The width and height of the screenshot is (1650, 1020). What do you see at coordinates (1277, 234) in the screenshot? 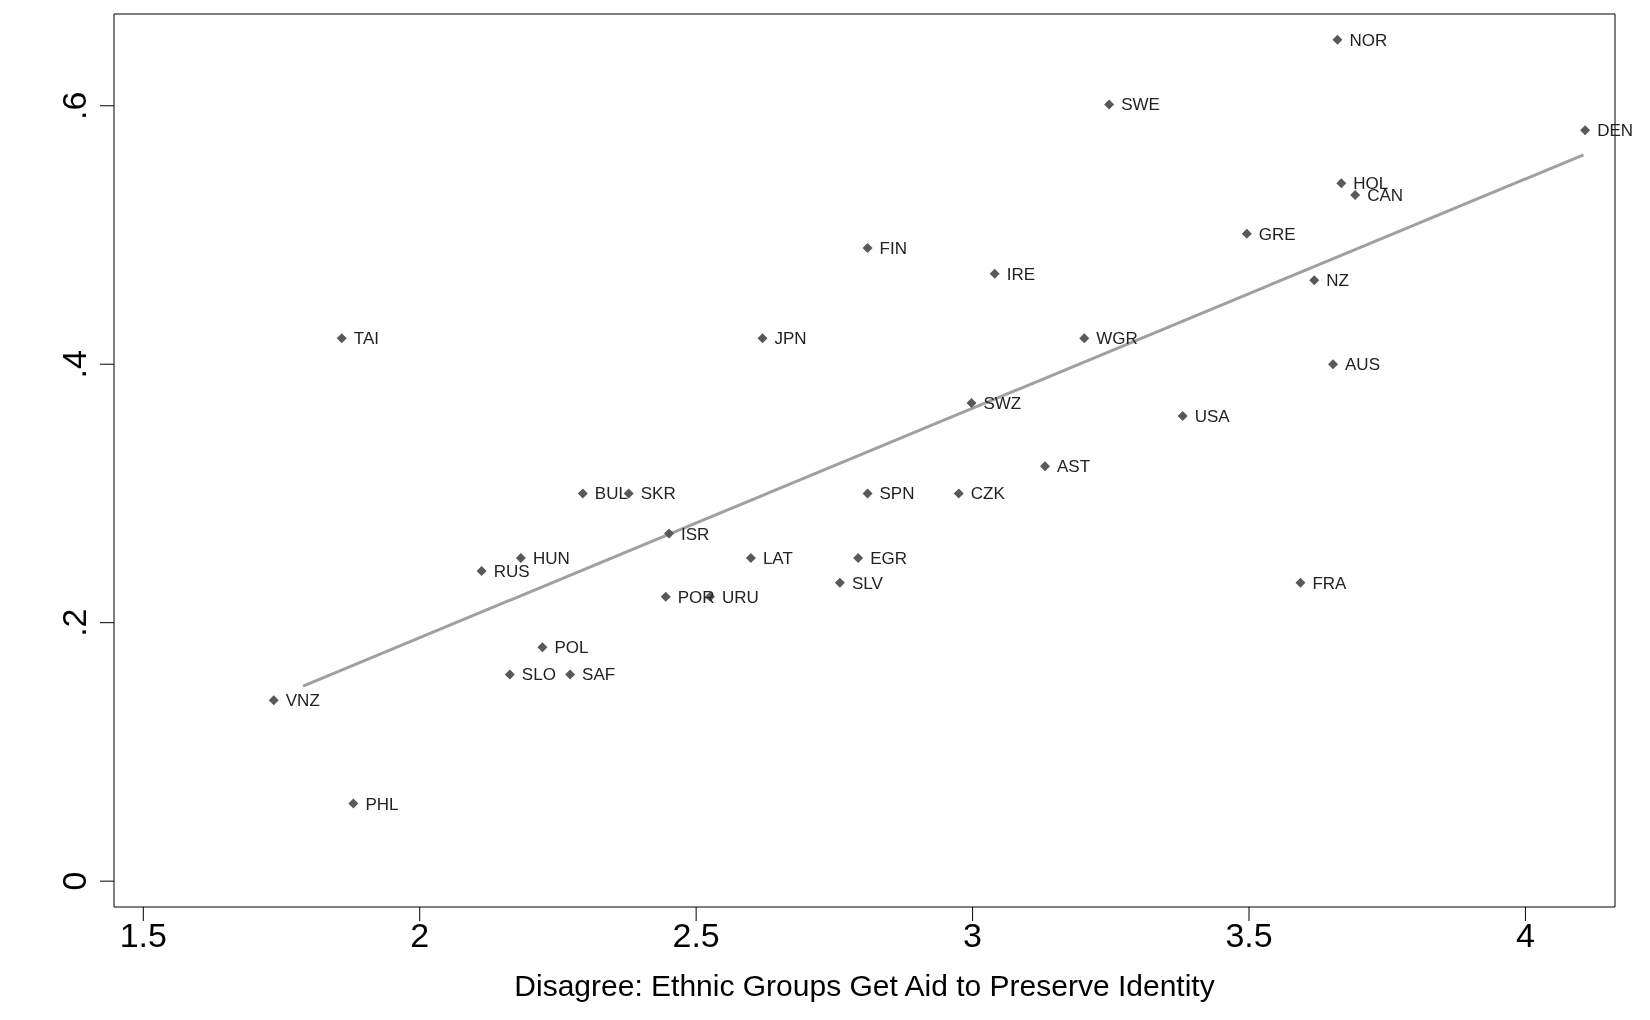
I see `data-label: GRE` at bounding box center [1277, 234].